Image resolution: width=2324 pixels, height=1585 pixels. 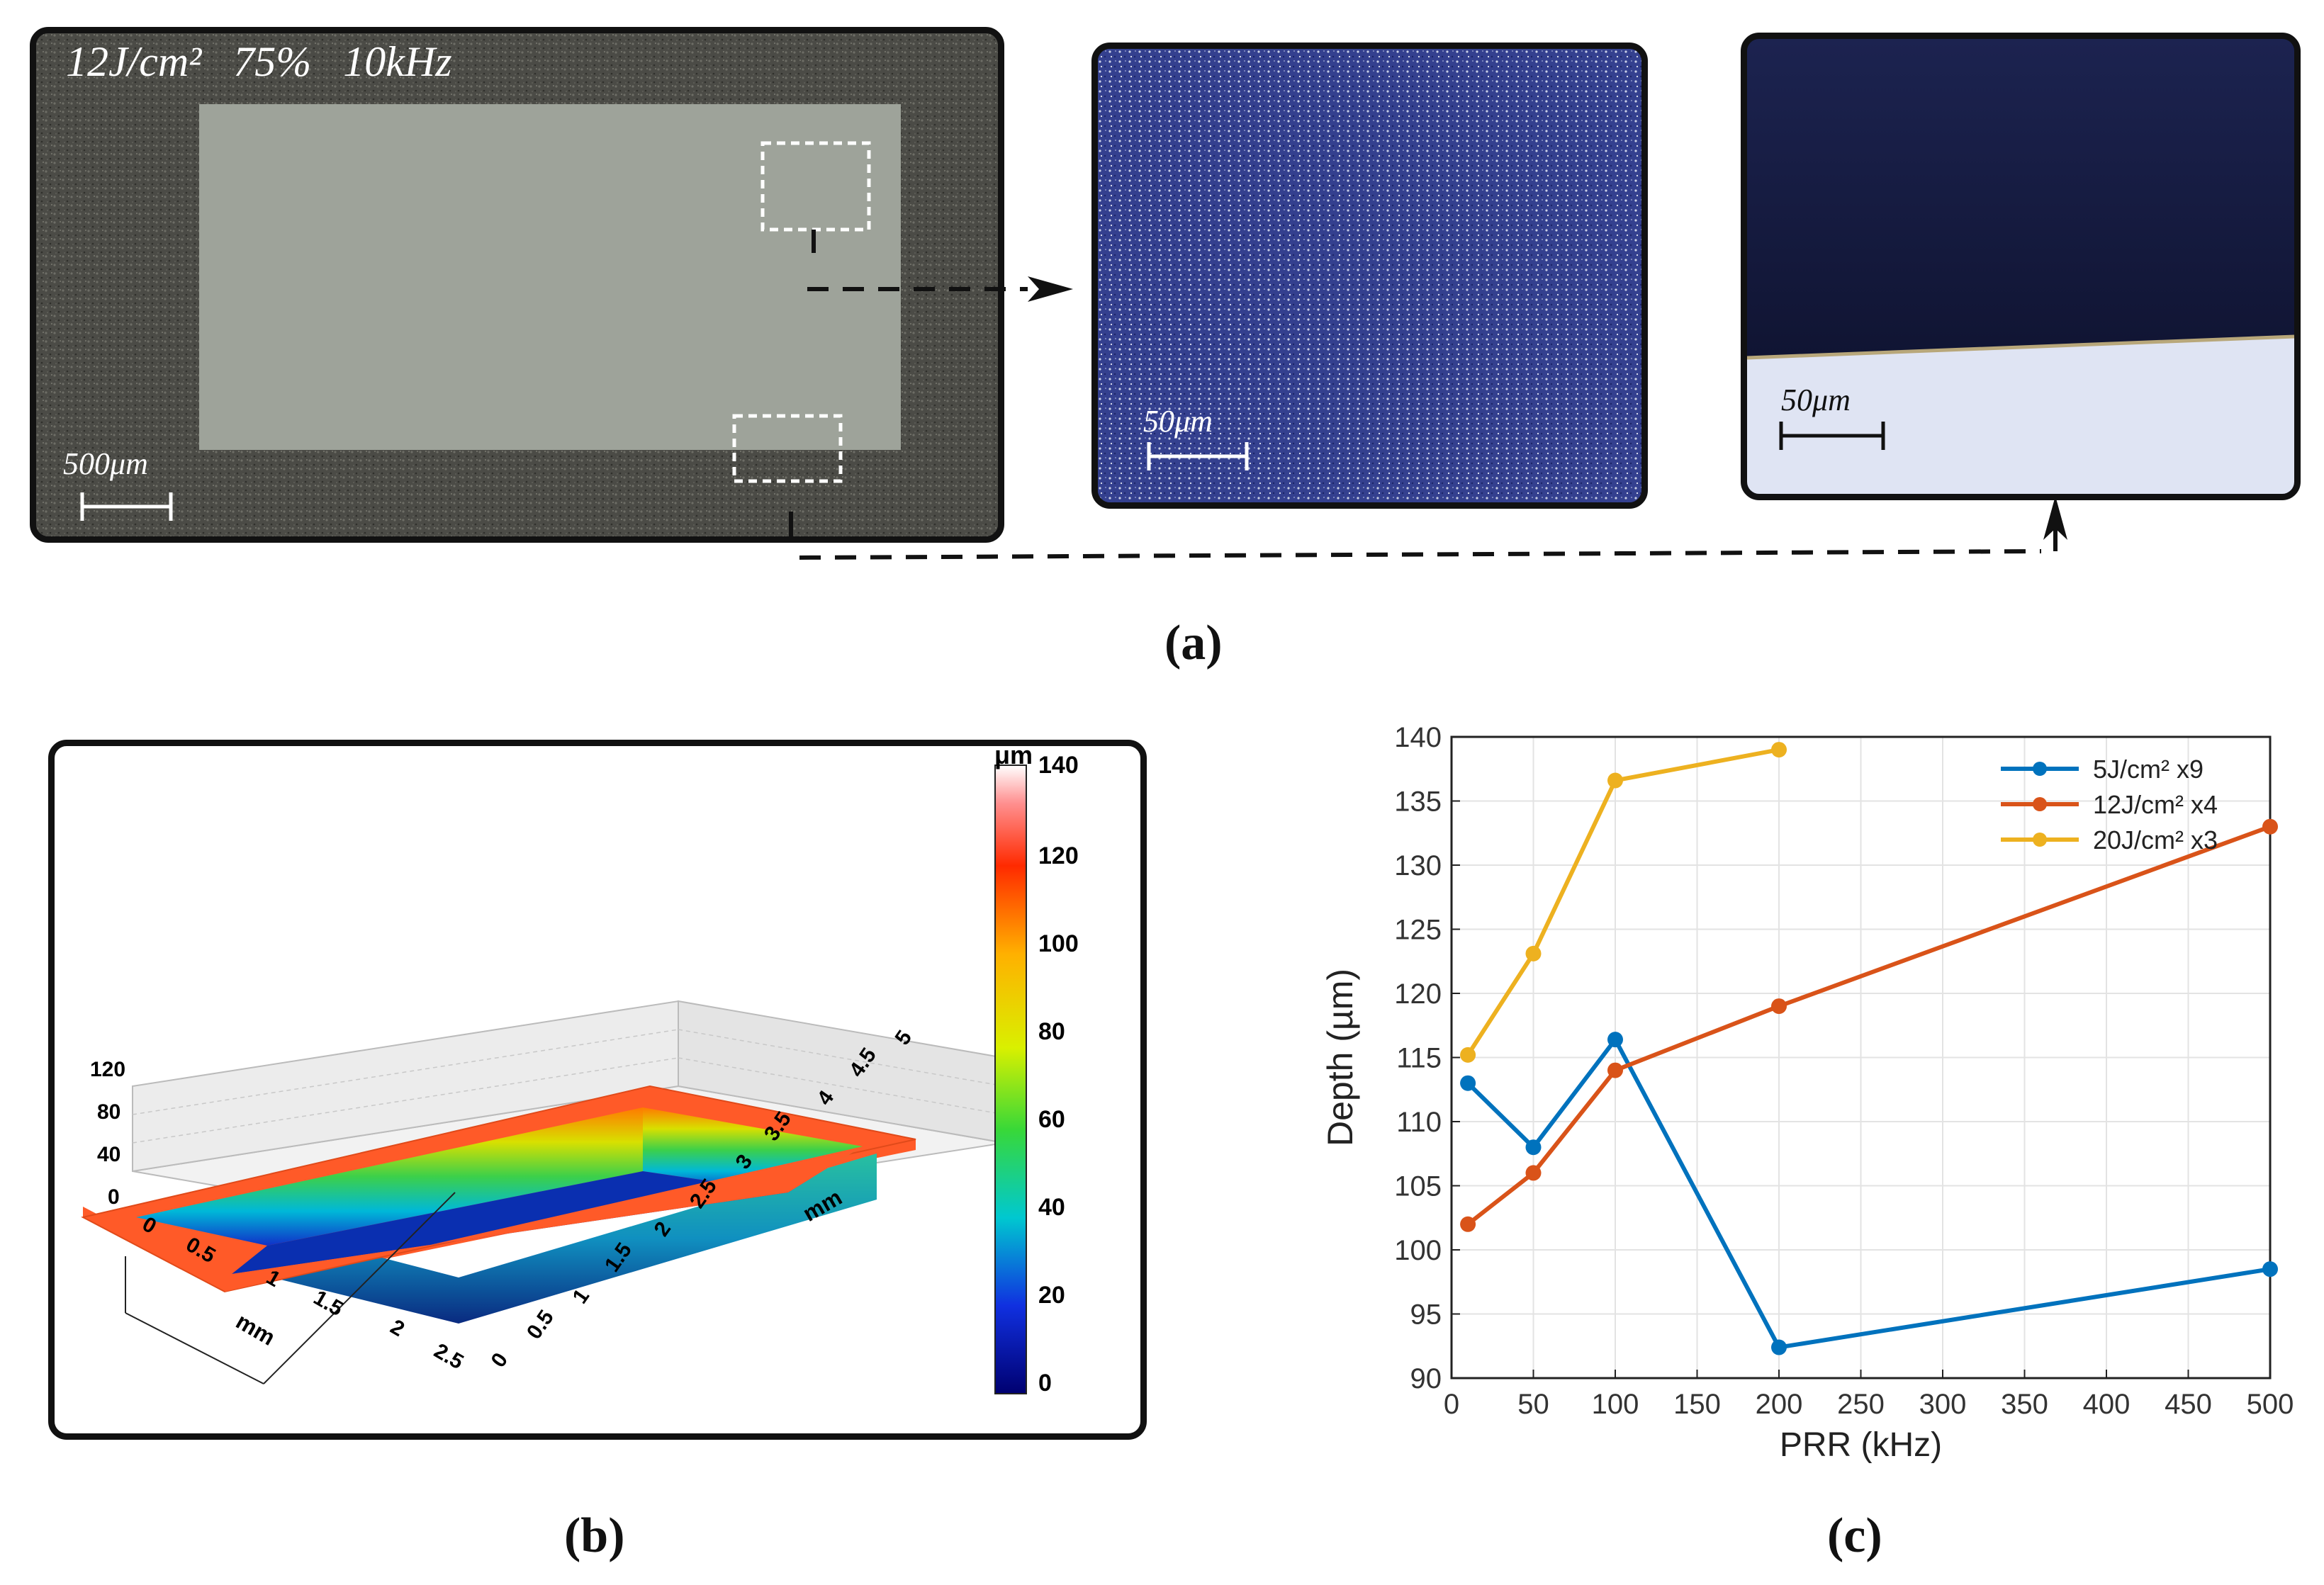 What do you see at coordinates (2155, 839) in the screenshot?
I see `legend-label: 20J/cm² x3` at bounding box center [2155, 839].